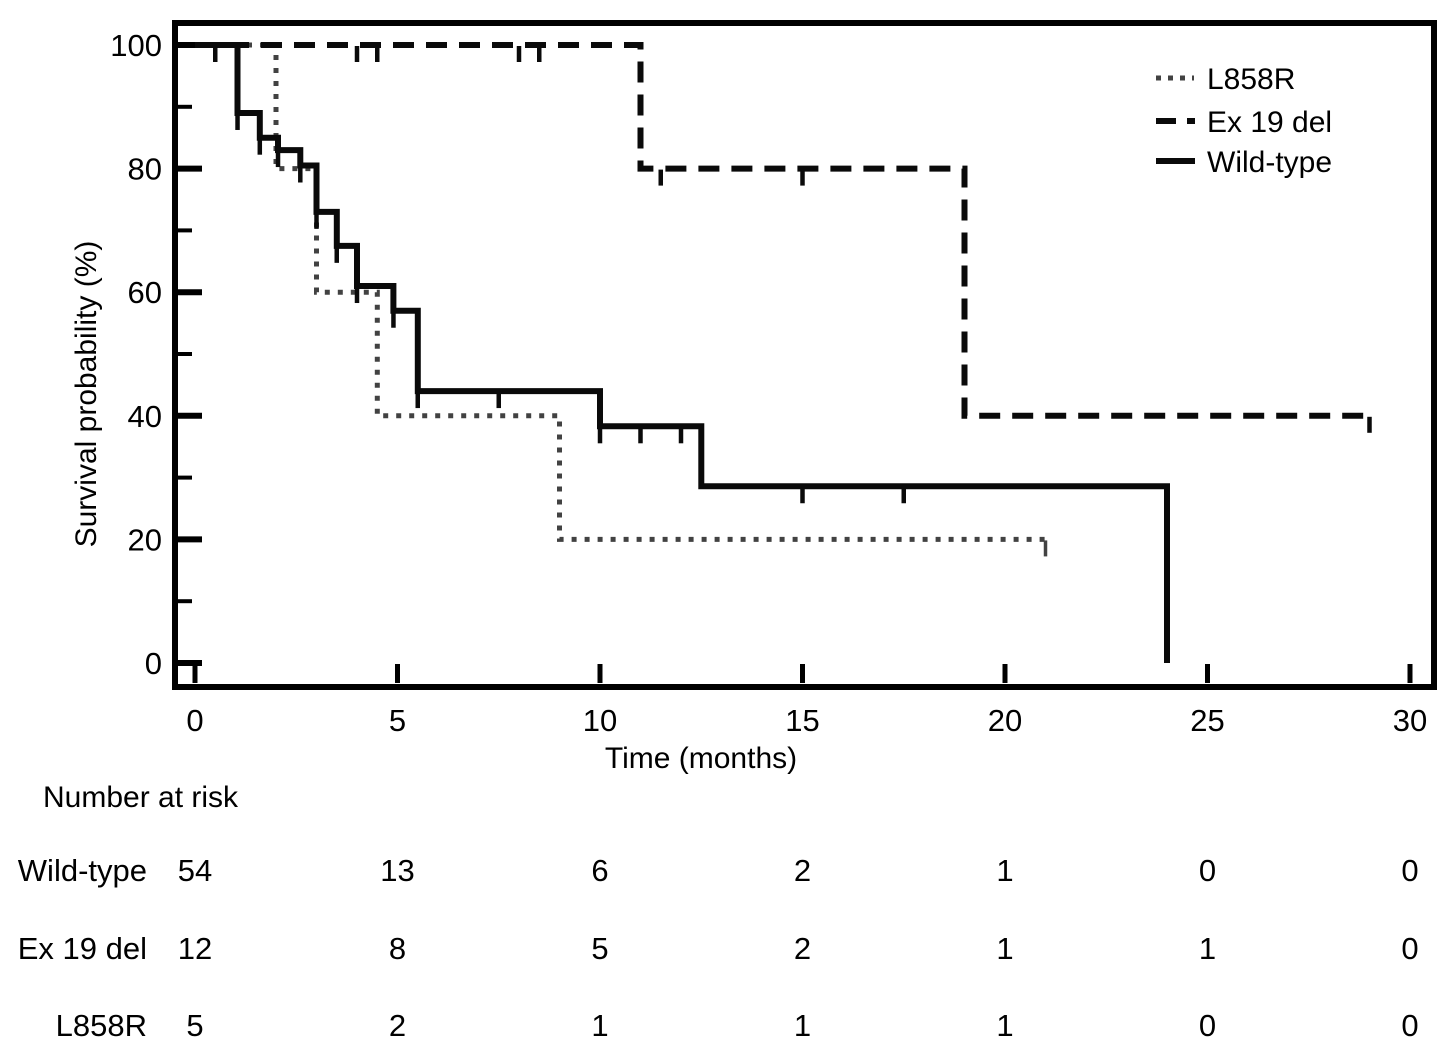  What do you see at coordinates (1410, 720) in the screenshot?
I see `x-tick-label: 30` at bounding box center [1410, 720].